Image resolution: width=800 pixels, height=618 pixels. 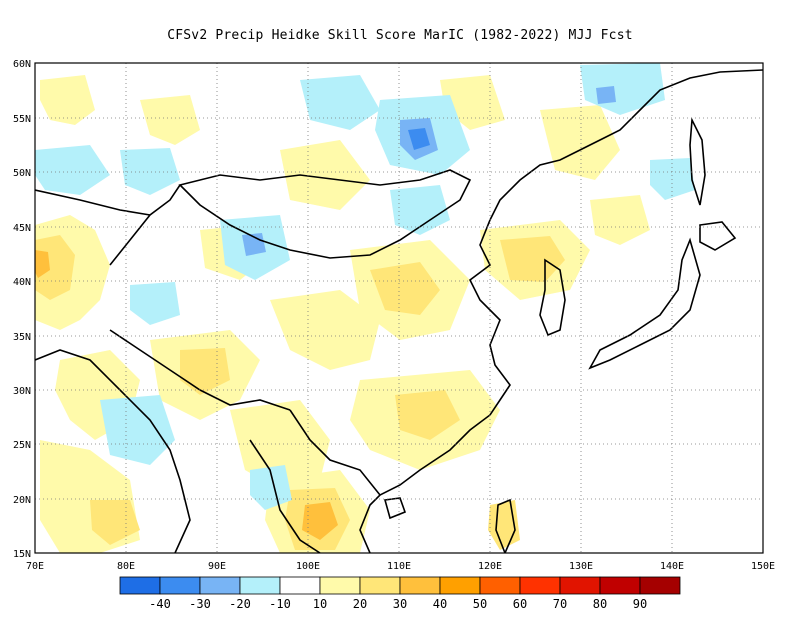 I want to click on coastline-japan, so click(x=644, y=303).